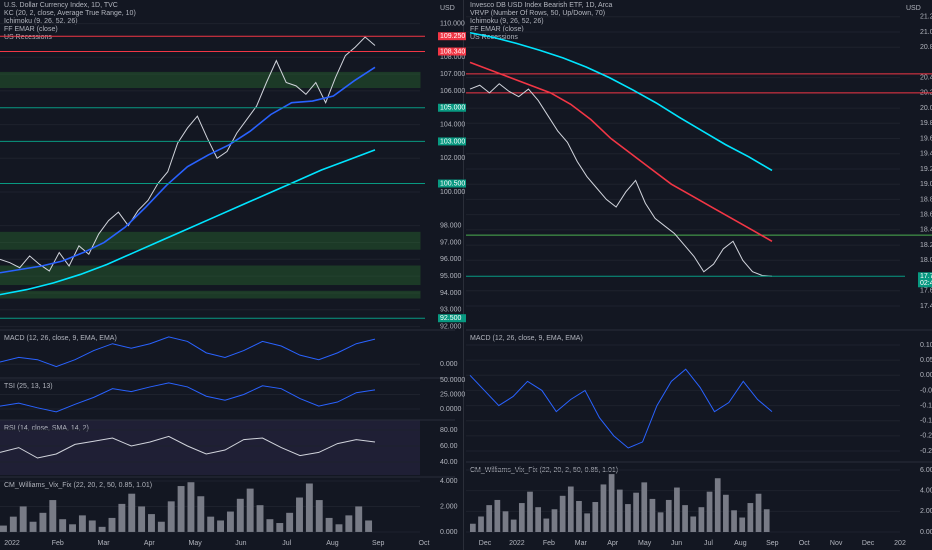  What do you see at coordinates (452, 74) in the screenshot?
I see `y-tick-label: 107.000` at bounding box center [452, 74].